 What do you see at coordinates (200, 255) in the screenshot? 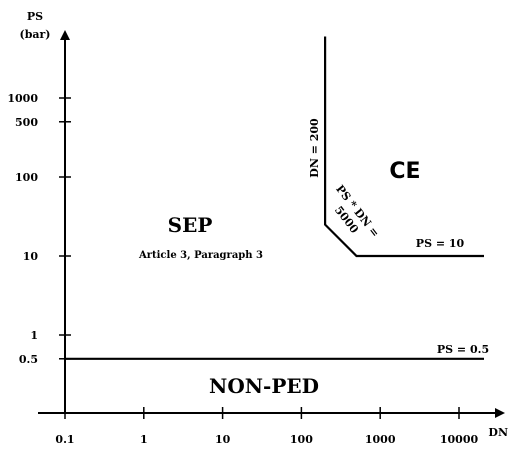
I see `sep-region-sublabel: Article 3, Paragraph 3` at bounding box center [200, 255].